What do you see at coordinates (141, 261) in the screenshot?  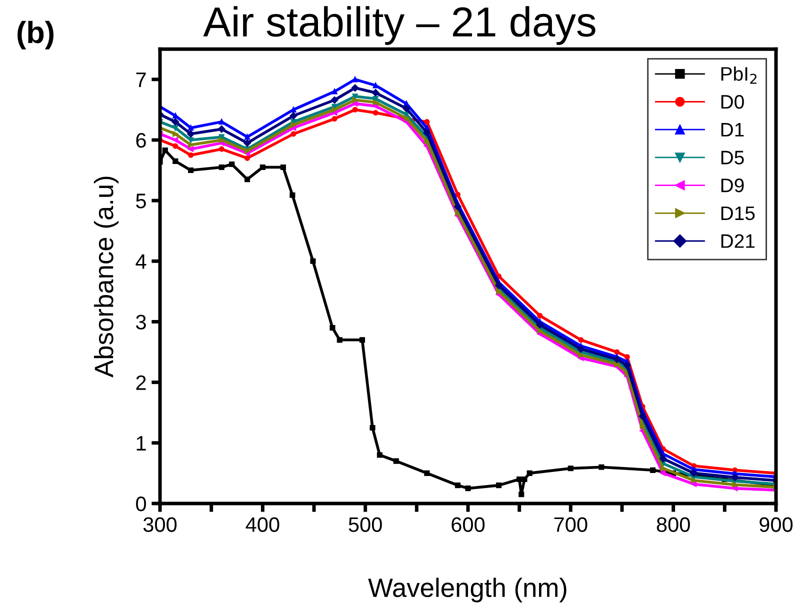 I see `y-tick-label: 4` at bounding box center [141, 261].